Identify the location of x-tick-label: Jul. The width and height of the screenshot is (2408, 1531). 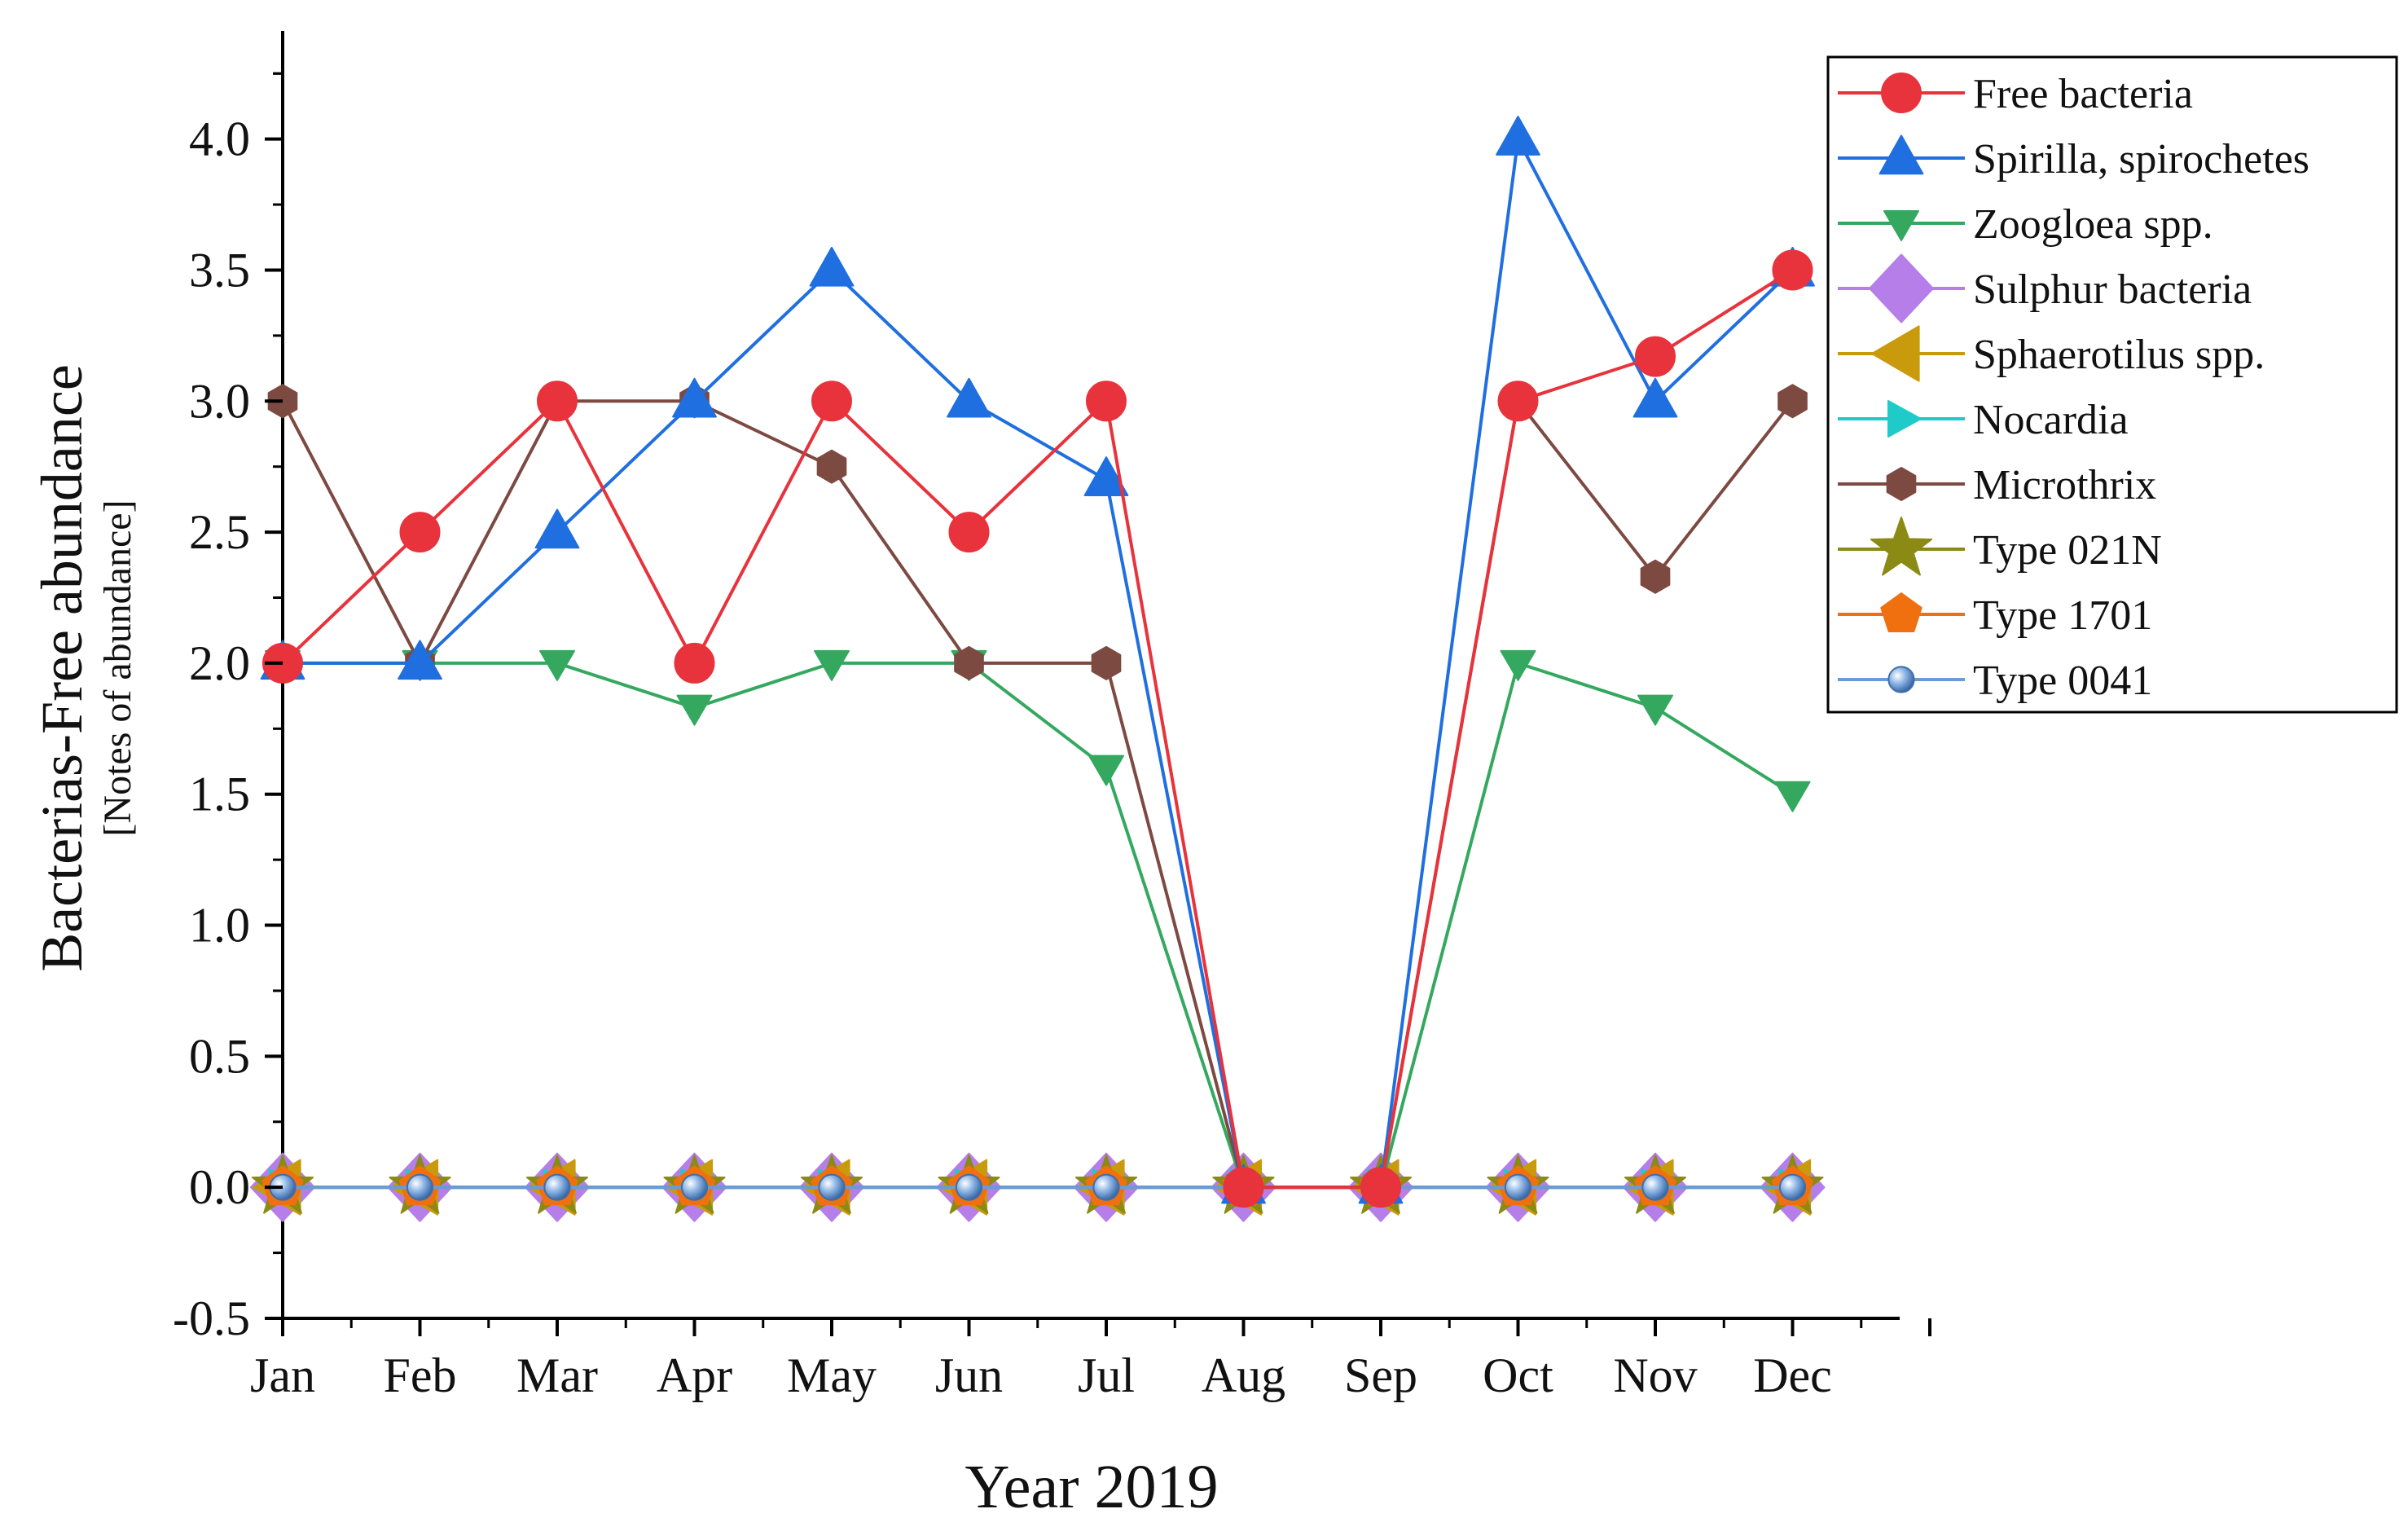
(1106, 1375).